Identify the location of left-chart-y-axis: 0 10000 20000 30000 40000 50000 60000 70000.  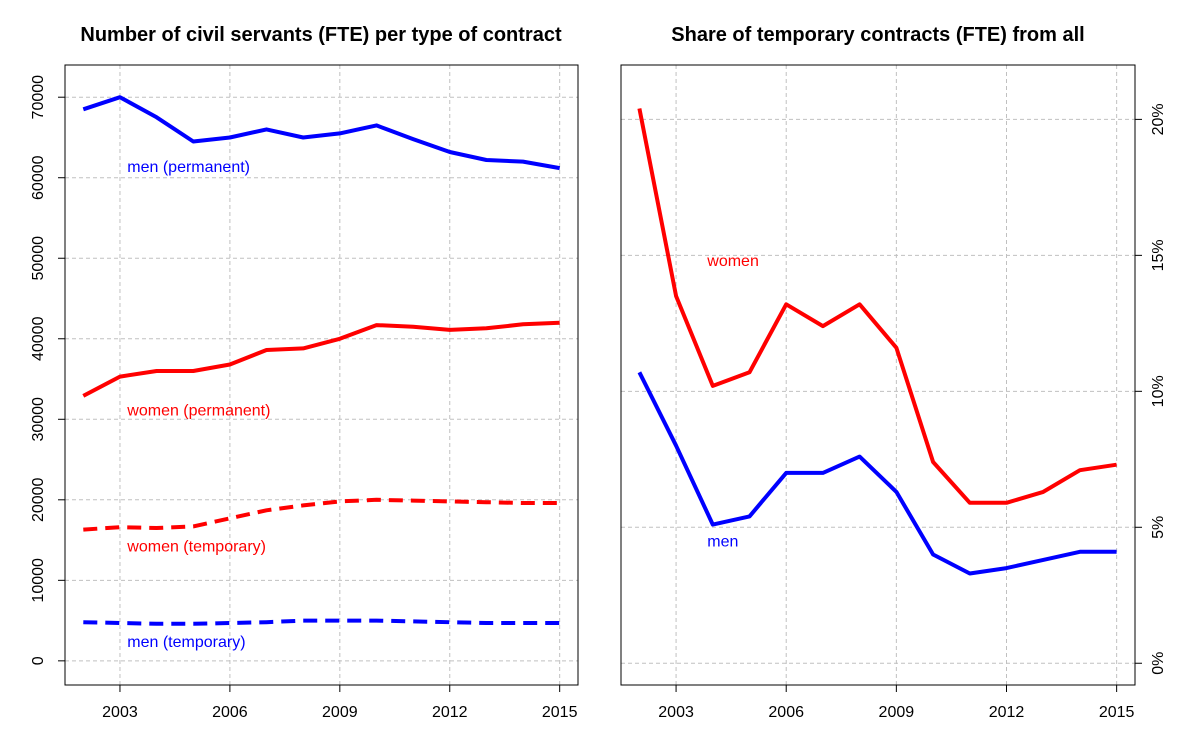
(47, 370).